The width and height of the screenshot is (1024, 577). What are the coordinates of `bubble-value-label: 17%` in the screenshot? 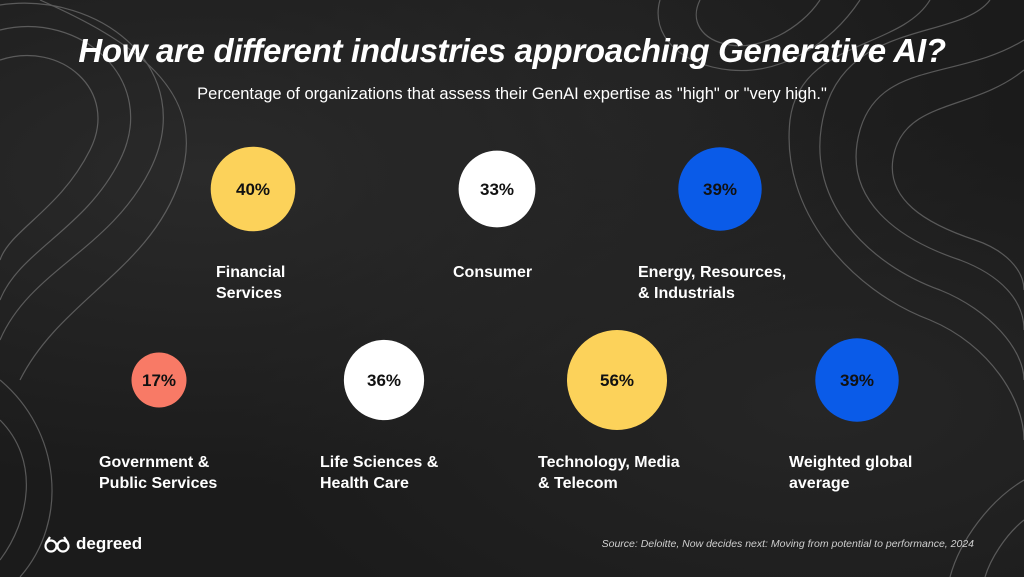 It's located at (159, 380).